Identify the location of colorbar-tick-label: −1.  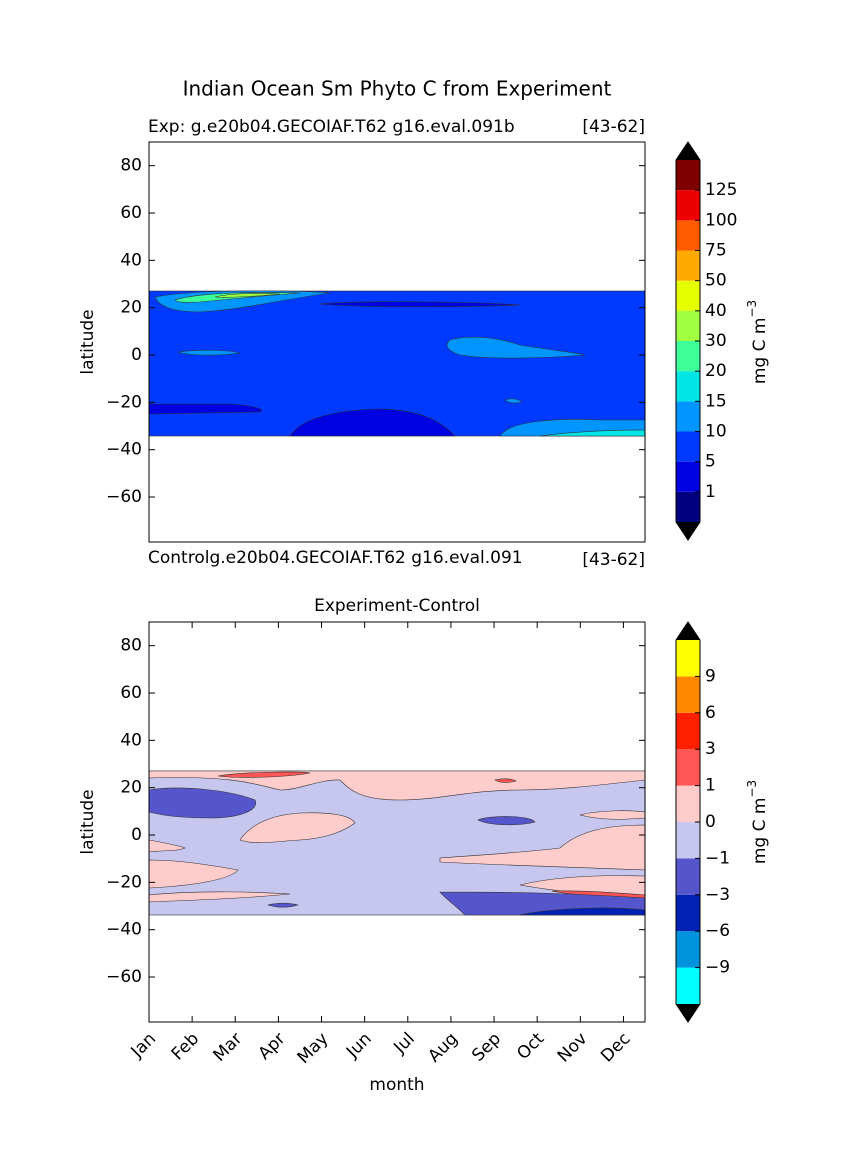
(717, 858).